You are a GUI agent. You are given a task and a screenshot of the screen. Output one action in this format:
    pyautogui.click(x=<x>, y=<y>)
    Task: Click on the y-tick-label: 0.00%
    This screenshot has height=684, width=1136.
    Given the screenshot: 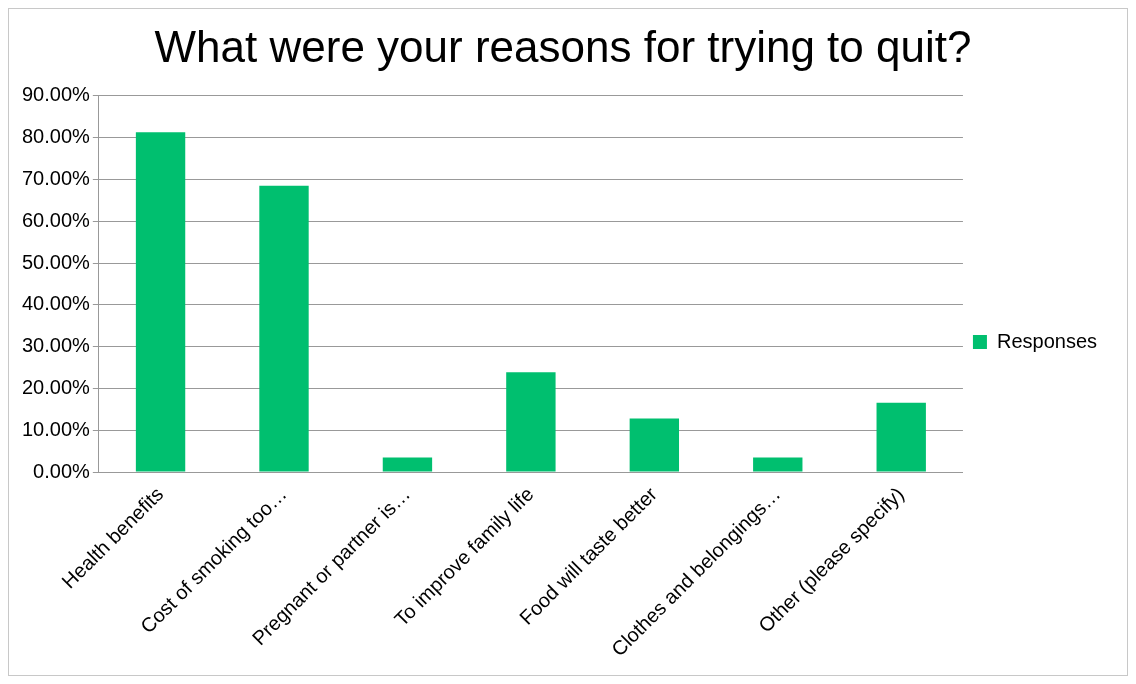 What is the action you would take?
    pyautogui.click(x=62, y=470)
    